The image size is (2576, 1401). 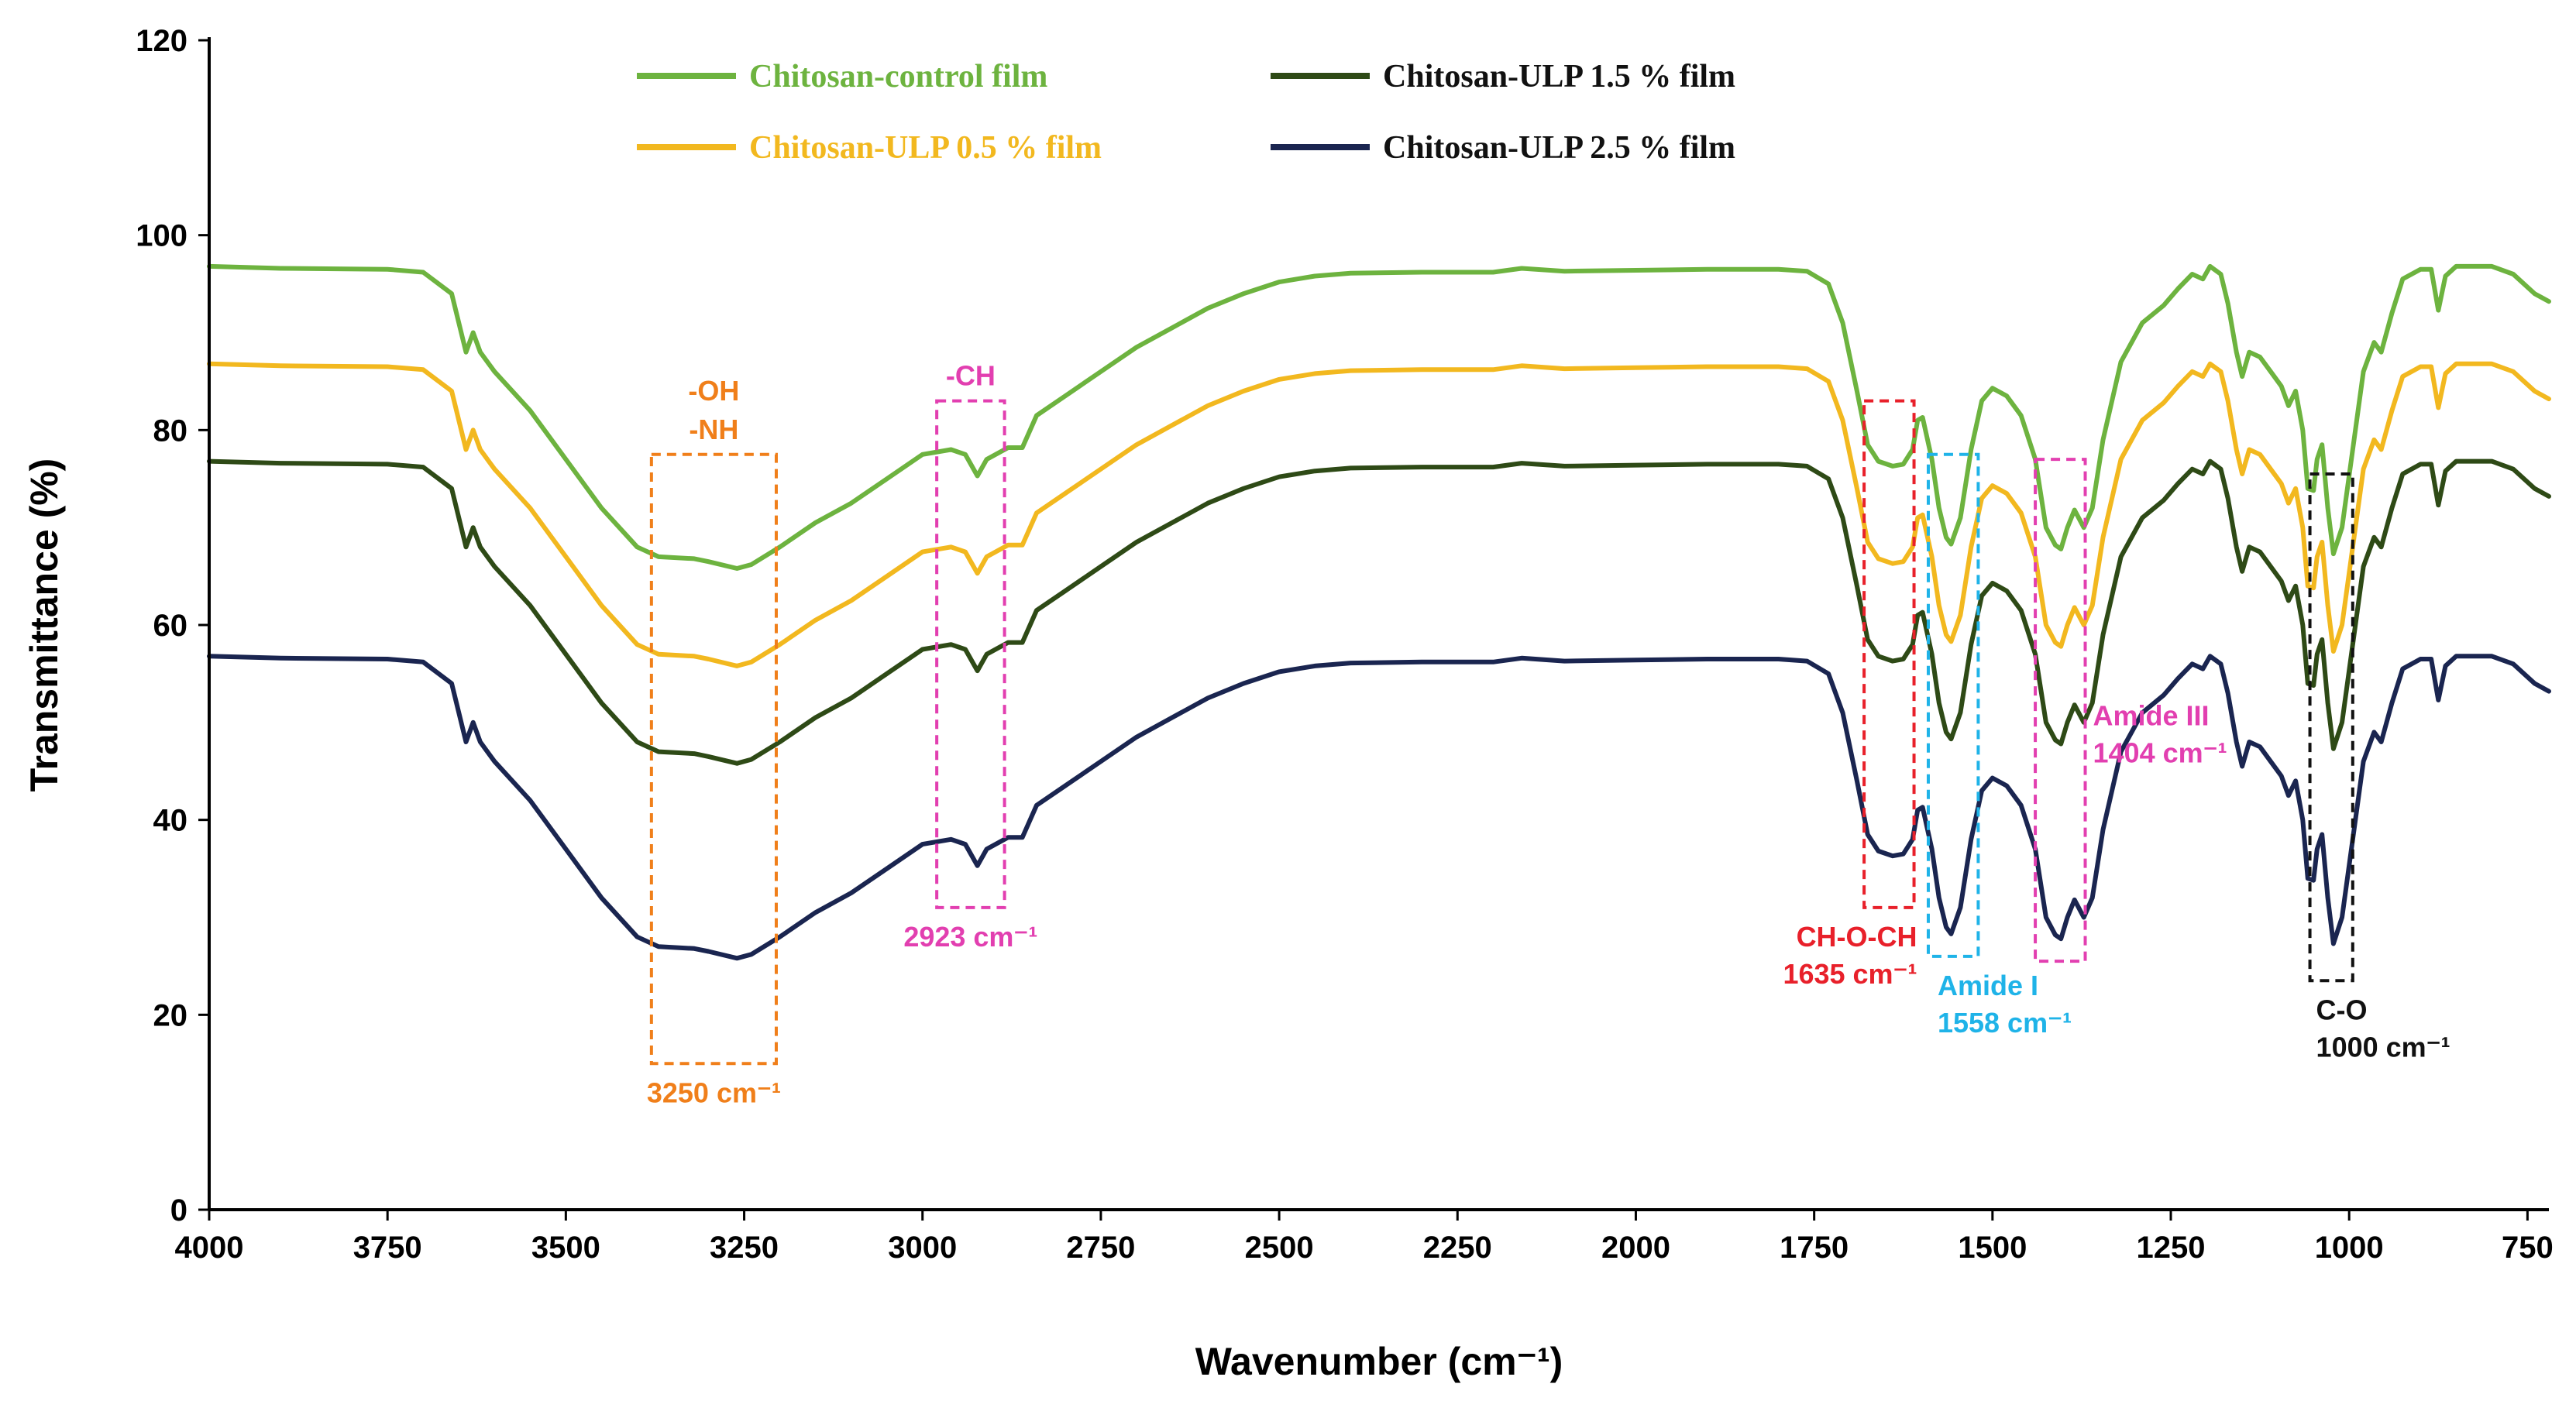 What do you see at coordinates (2160, 753) in the screenshot?
I see `annotation-wavenumber: 1404 cm⁻¹` at bounding box center [2160, 753].